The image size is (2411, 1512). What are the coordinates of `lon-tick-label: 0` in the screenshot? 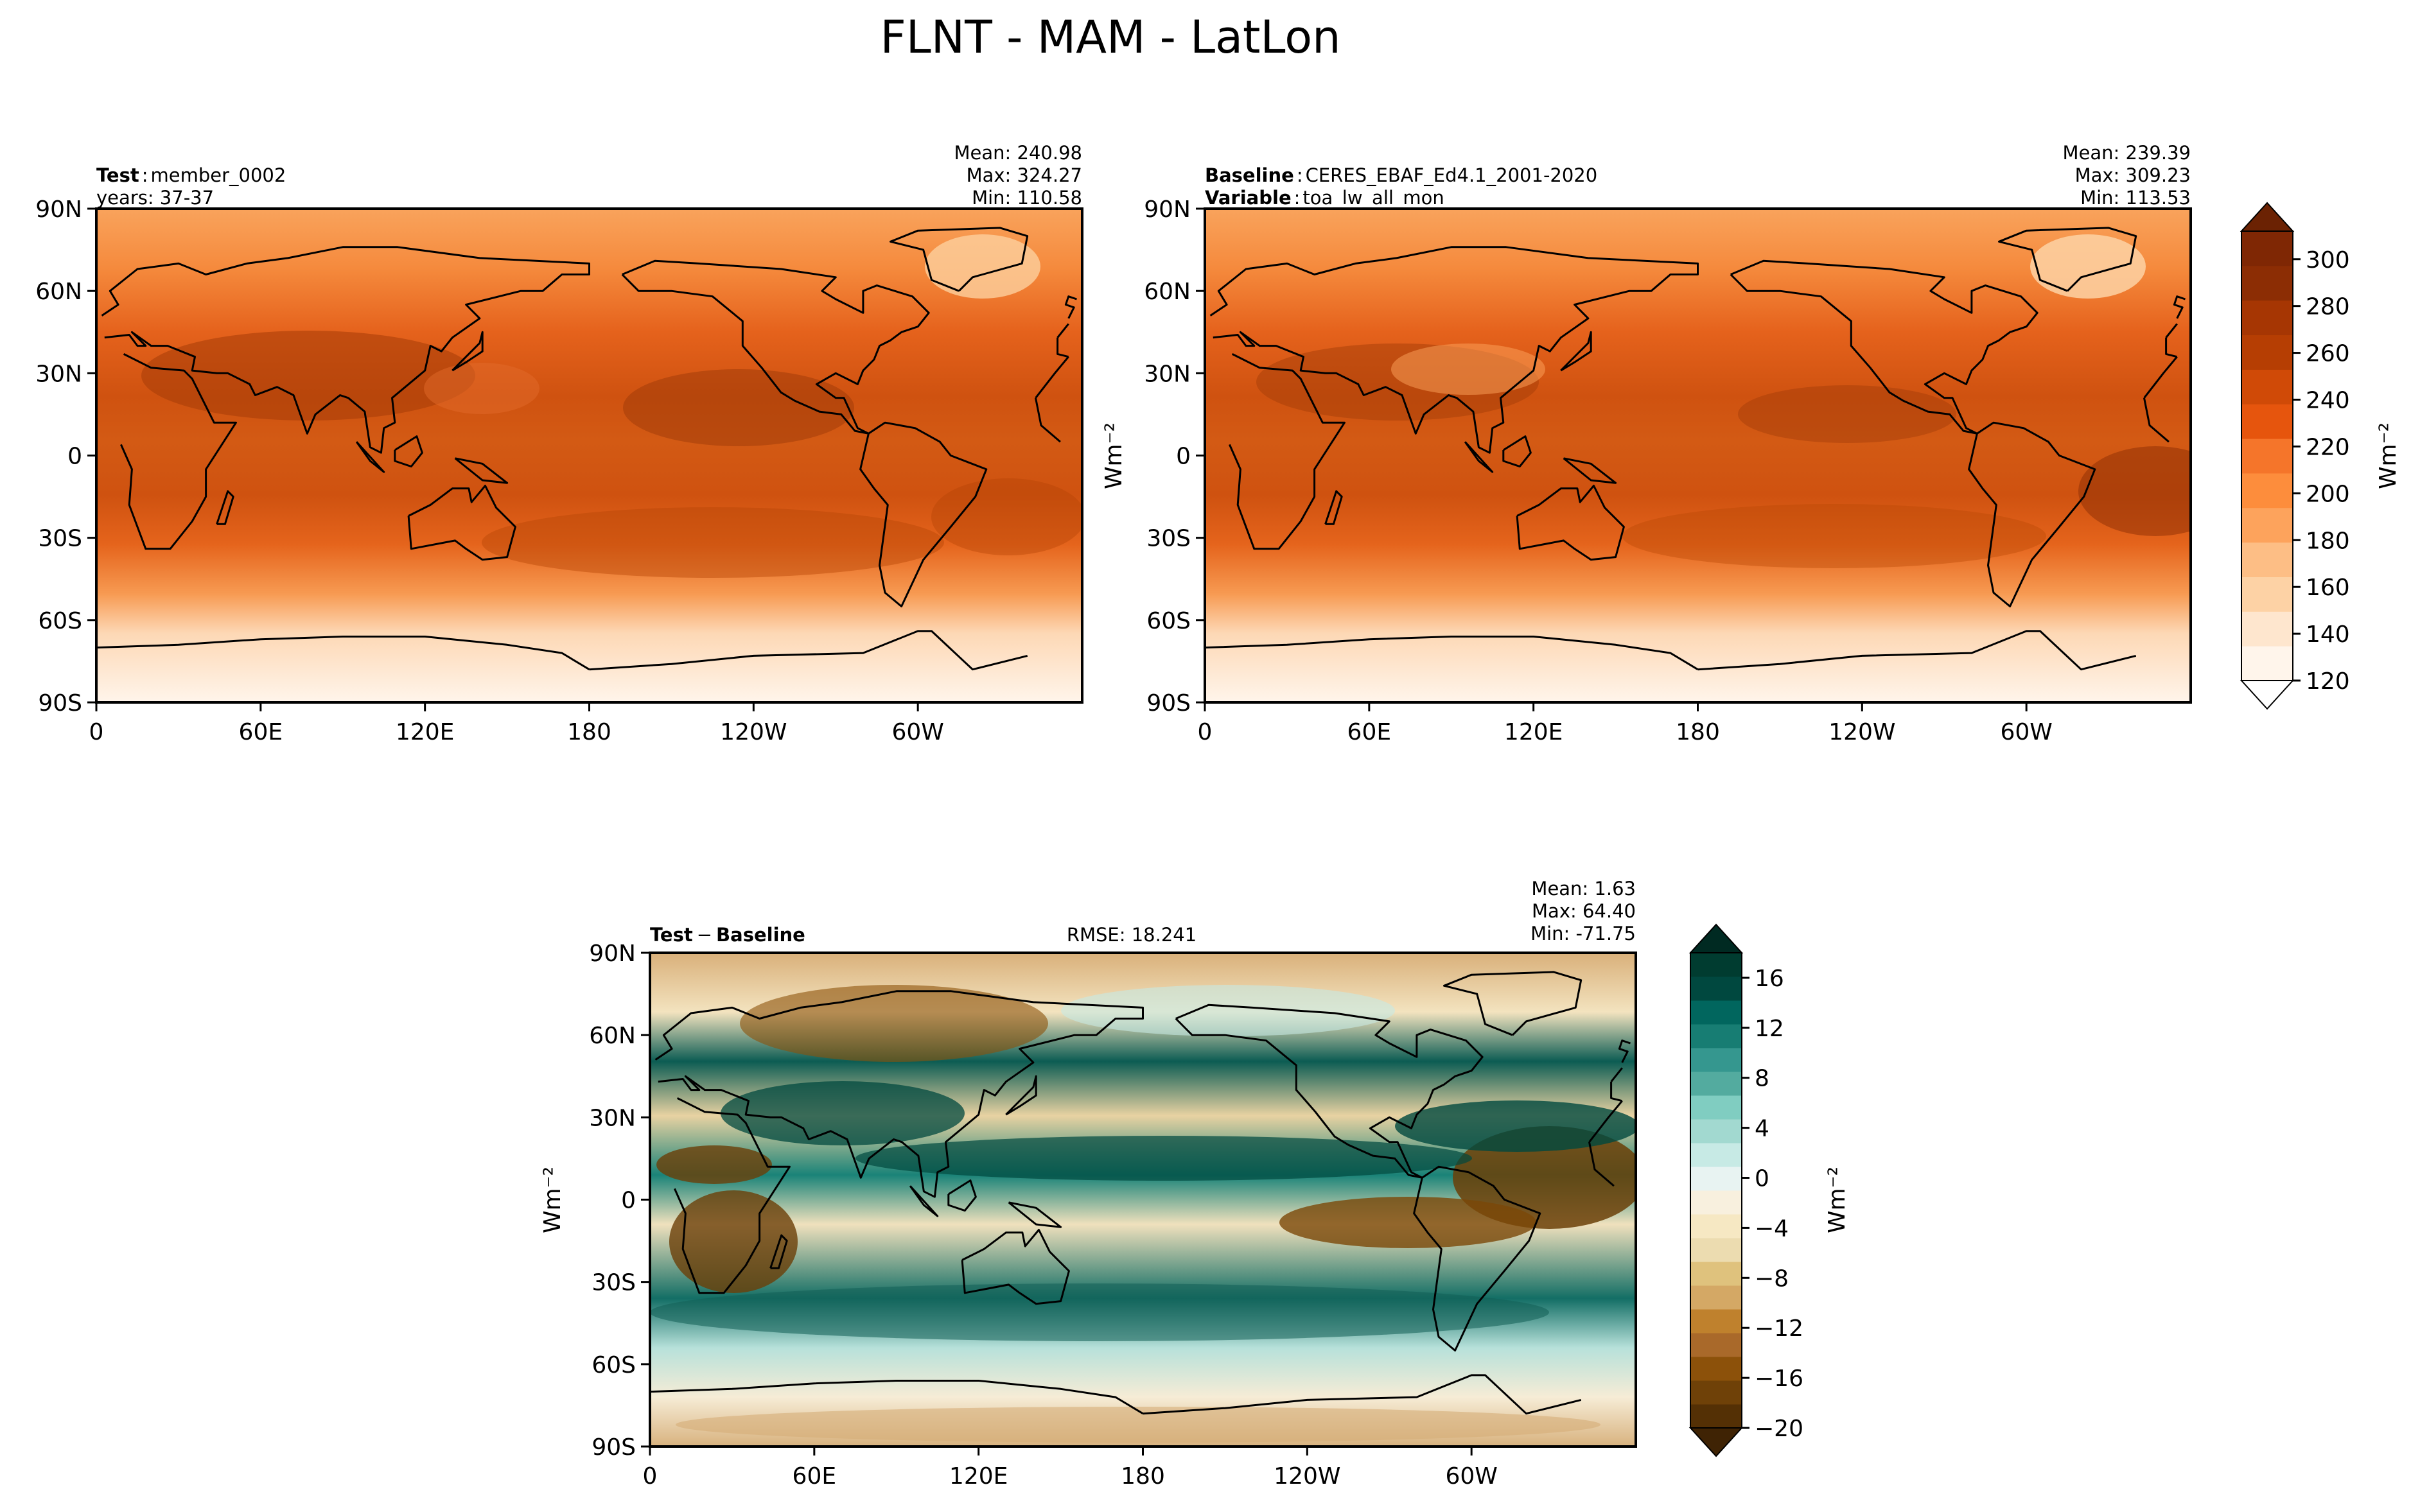 It's located at (1205, 732).